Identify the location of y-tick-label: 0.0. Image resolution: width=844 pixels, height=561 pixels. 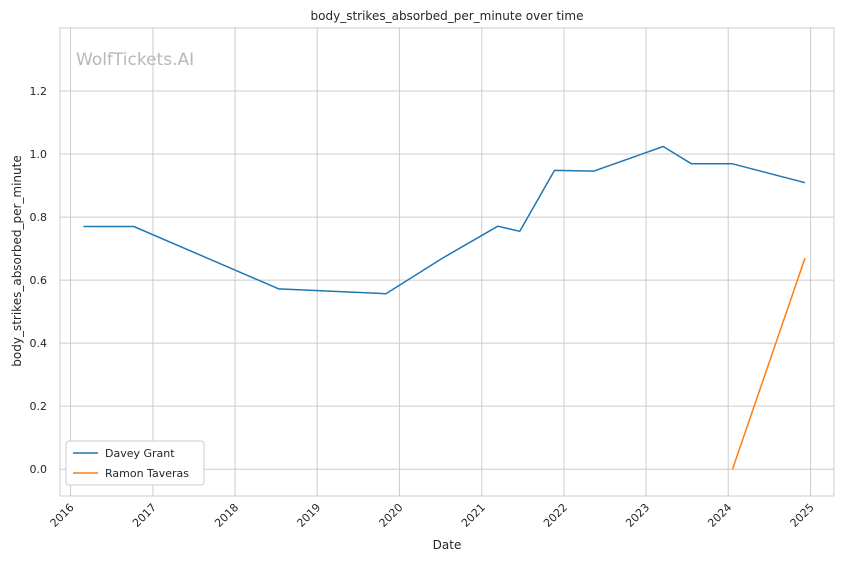
(39, 469).